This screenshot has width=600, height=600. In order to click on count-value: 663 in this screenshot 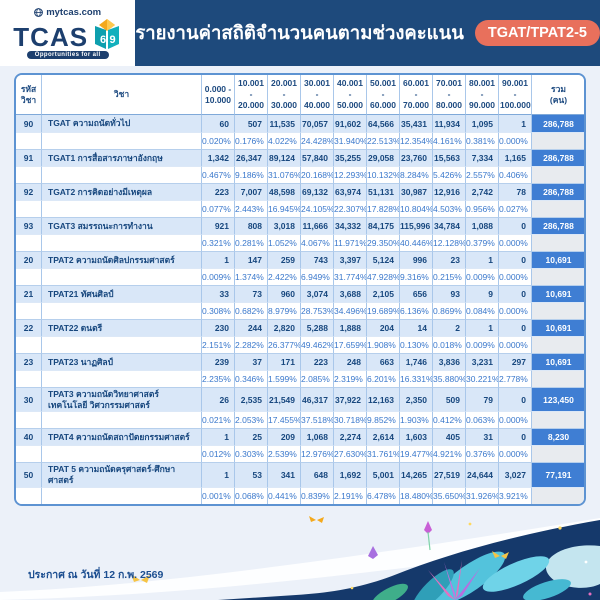, I will do `click(383, 362)`.